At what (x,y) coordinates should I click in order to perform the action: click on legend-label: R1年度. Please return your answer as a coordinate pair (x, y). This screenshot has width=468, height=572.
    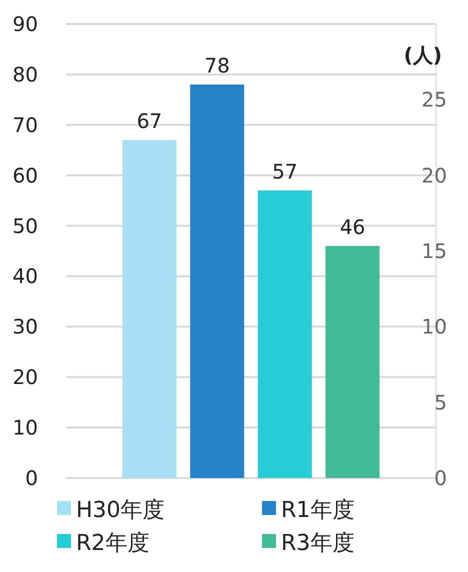
    Looking at the image, I should click on (317, 510).